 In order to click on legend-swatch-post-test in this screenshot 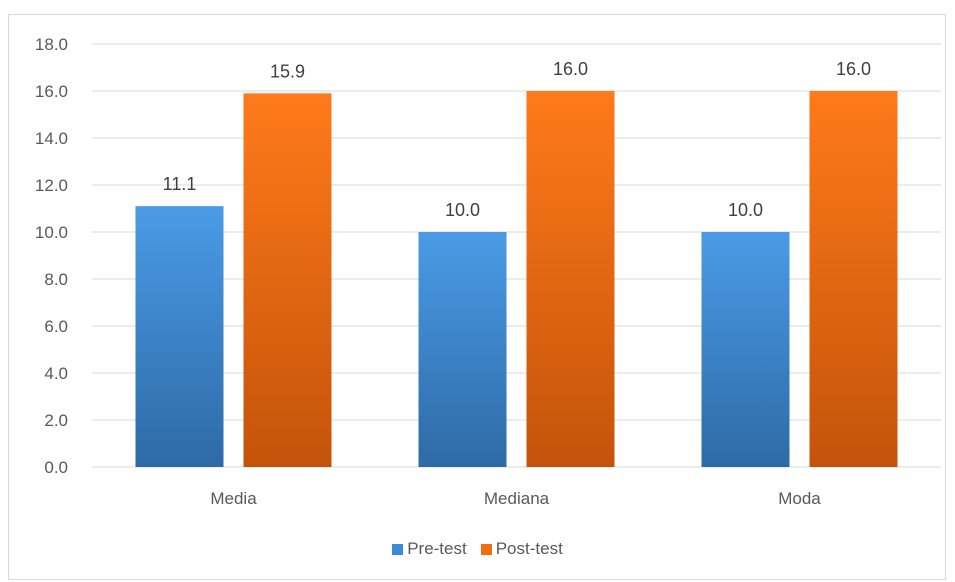, I will do `click(486, 549)`.